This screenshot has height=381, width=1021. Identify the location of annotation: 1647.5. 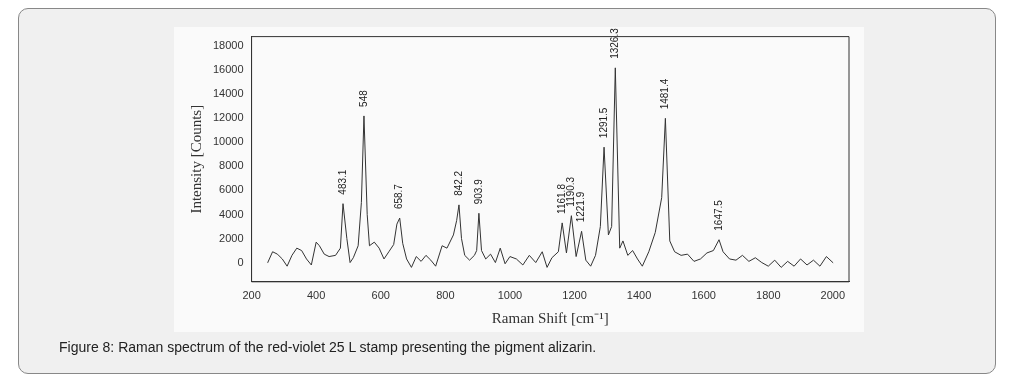
(718, 215).